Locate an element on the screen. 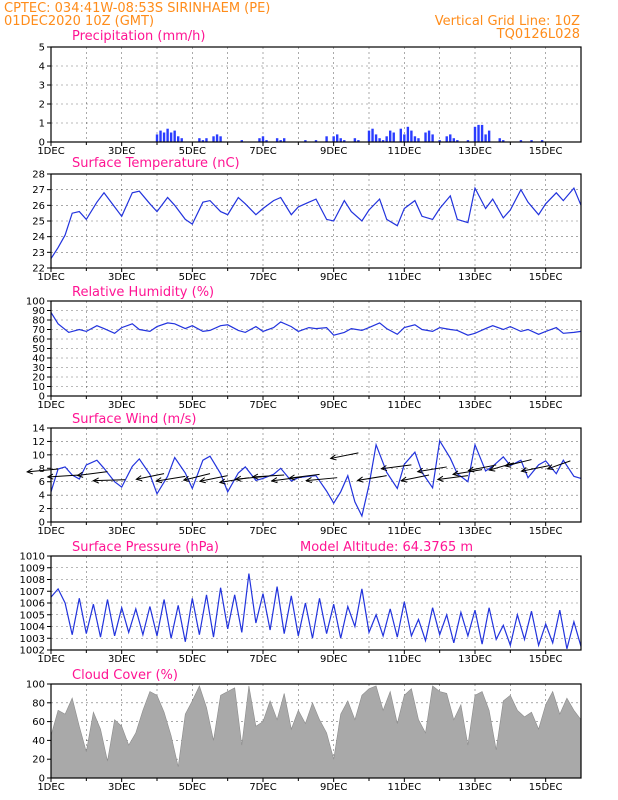 The image size is (618, 800). rh-series-line is located at coordinates (316, 324).